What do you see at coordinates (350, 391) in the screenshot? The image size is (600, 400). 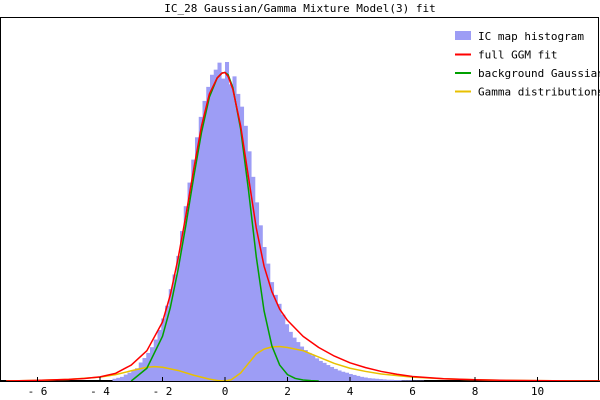 I see `x-tick-label: 4` at bounding box center [350, 391].